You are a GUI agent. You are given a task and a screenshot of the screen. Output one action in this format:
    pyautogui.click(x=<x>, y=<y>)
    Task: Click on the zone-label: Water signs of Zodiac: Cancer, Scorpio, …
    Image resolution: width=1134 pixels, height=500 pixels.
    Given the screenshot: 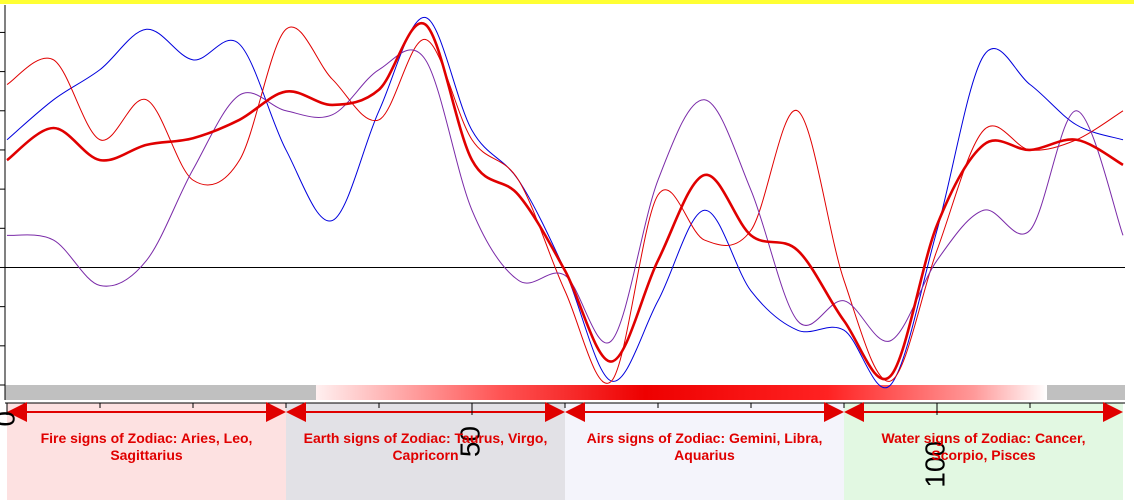 What is the action you would take?
    pyautogui.click(x=983, y=446)
    